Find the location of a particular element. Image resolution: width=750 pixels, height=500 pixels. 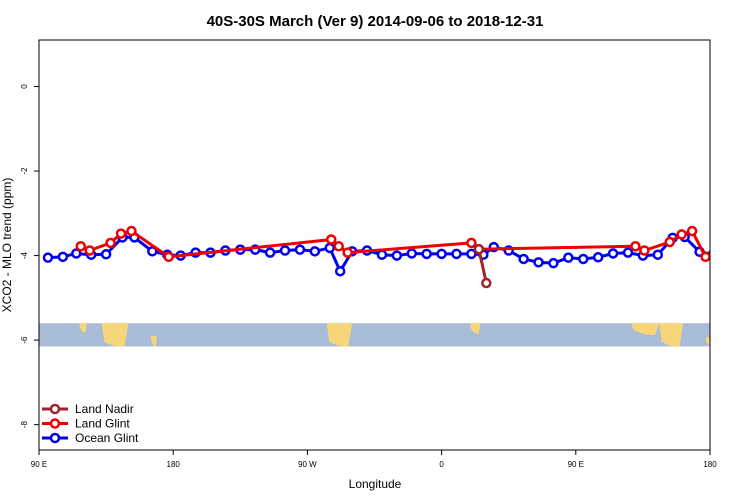

series-line is located at coordinates (482, 266).